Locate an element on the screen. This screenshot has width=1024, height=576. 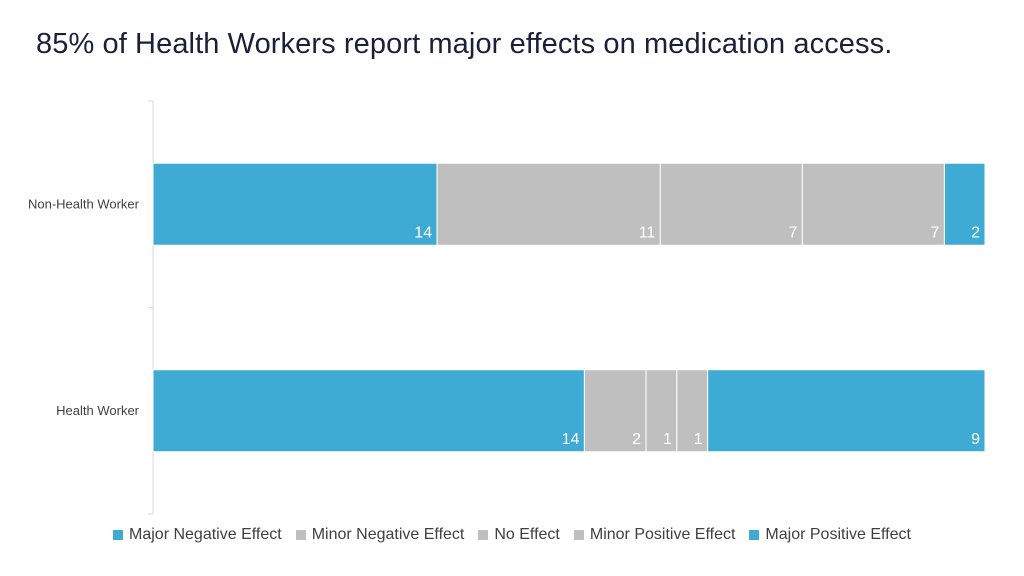
legend-item: No Effect is located at coordinates (519, 535).